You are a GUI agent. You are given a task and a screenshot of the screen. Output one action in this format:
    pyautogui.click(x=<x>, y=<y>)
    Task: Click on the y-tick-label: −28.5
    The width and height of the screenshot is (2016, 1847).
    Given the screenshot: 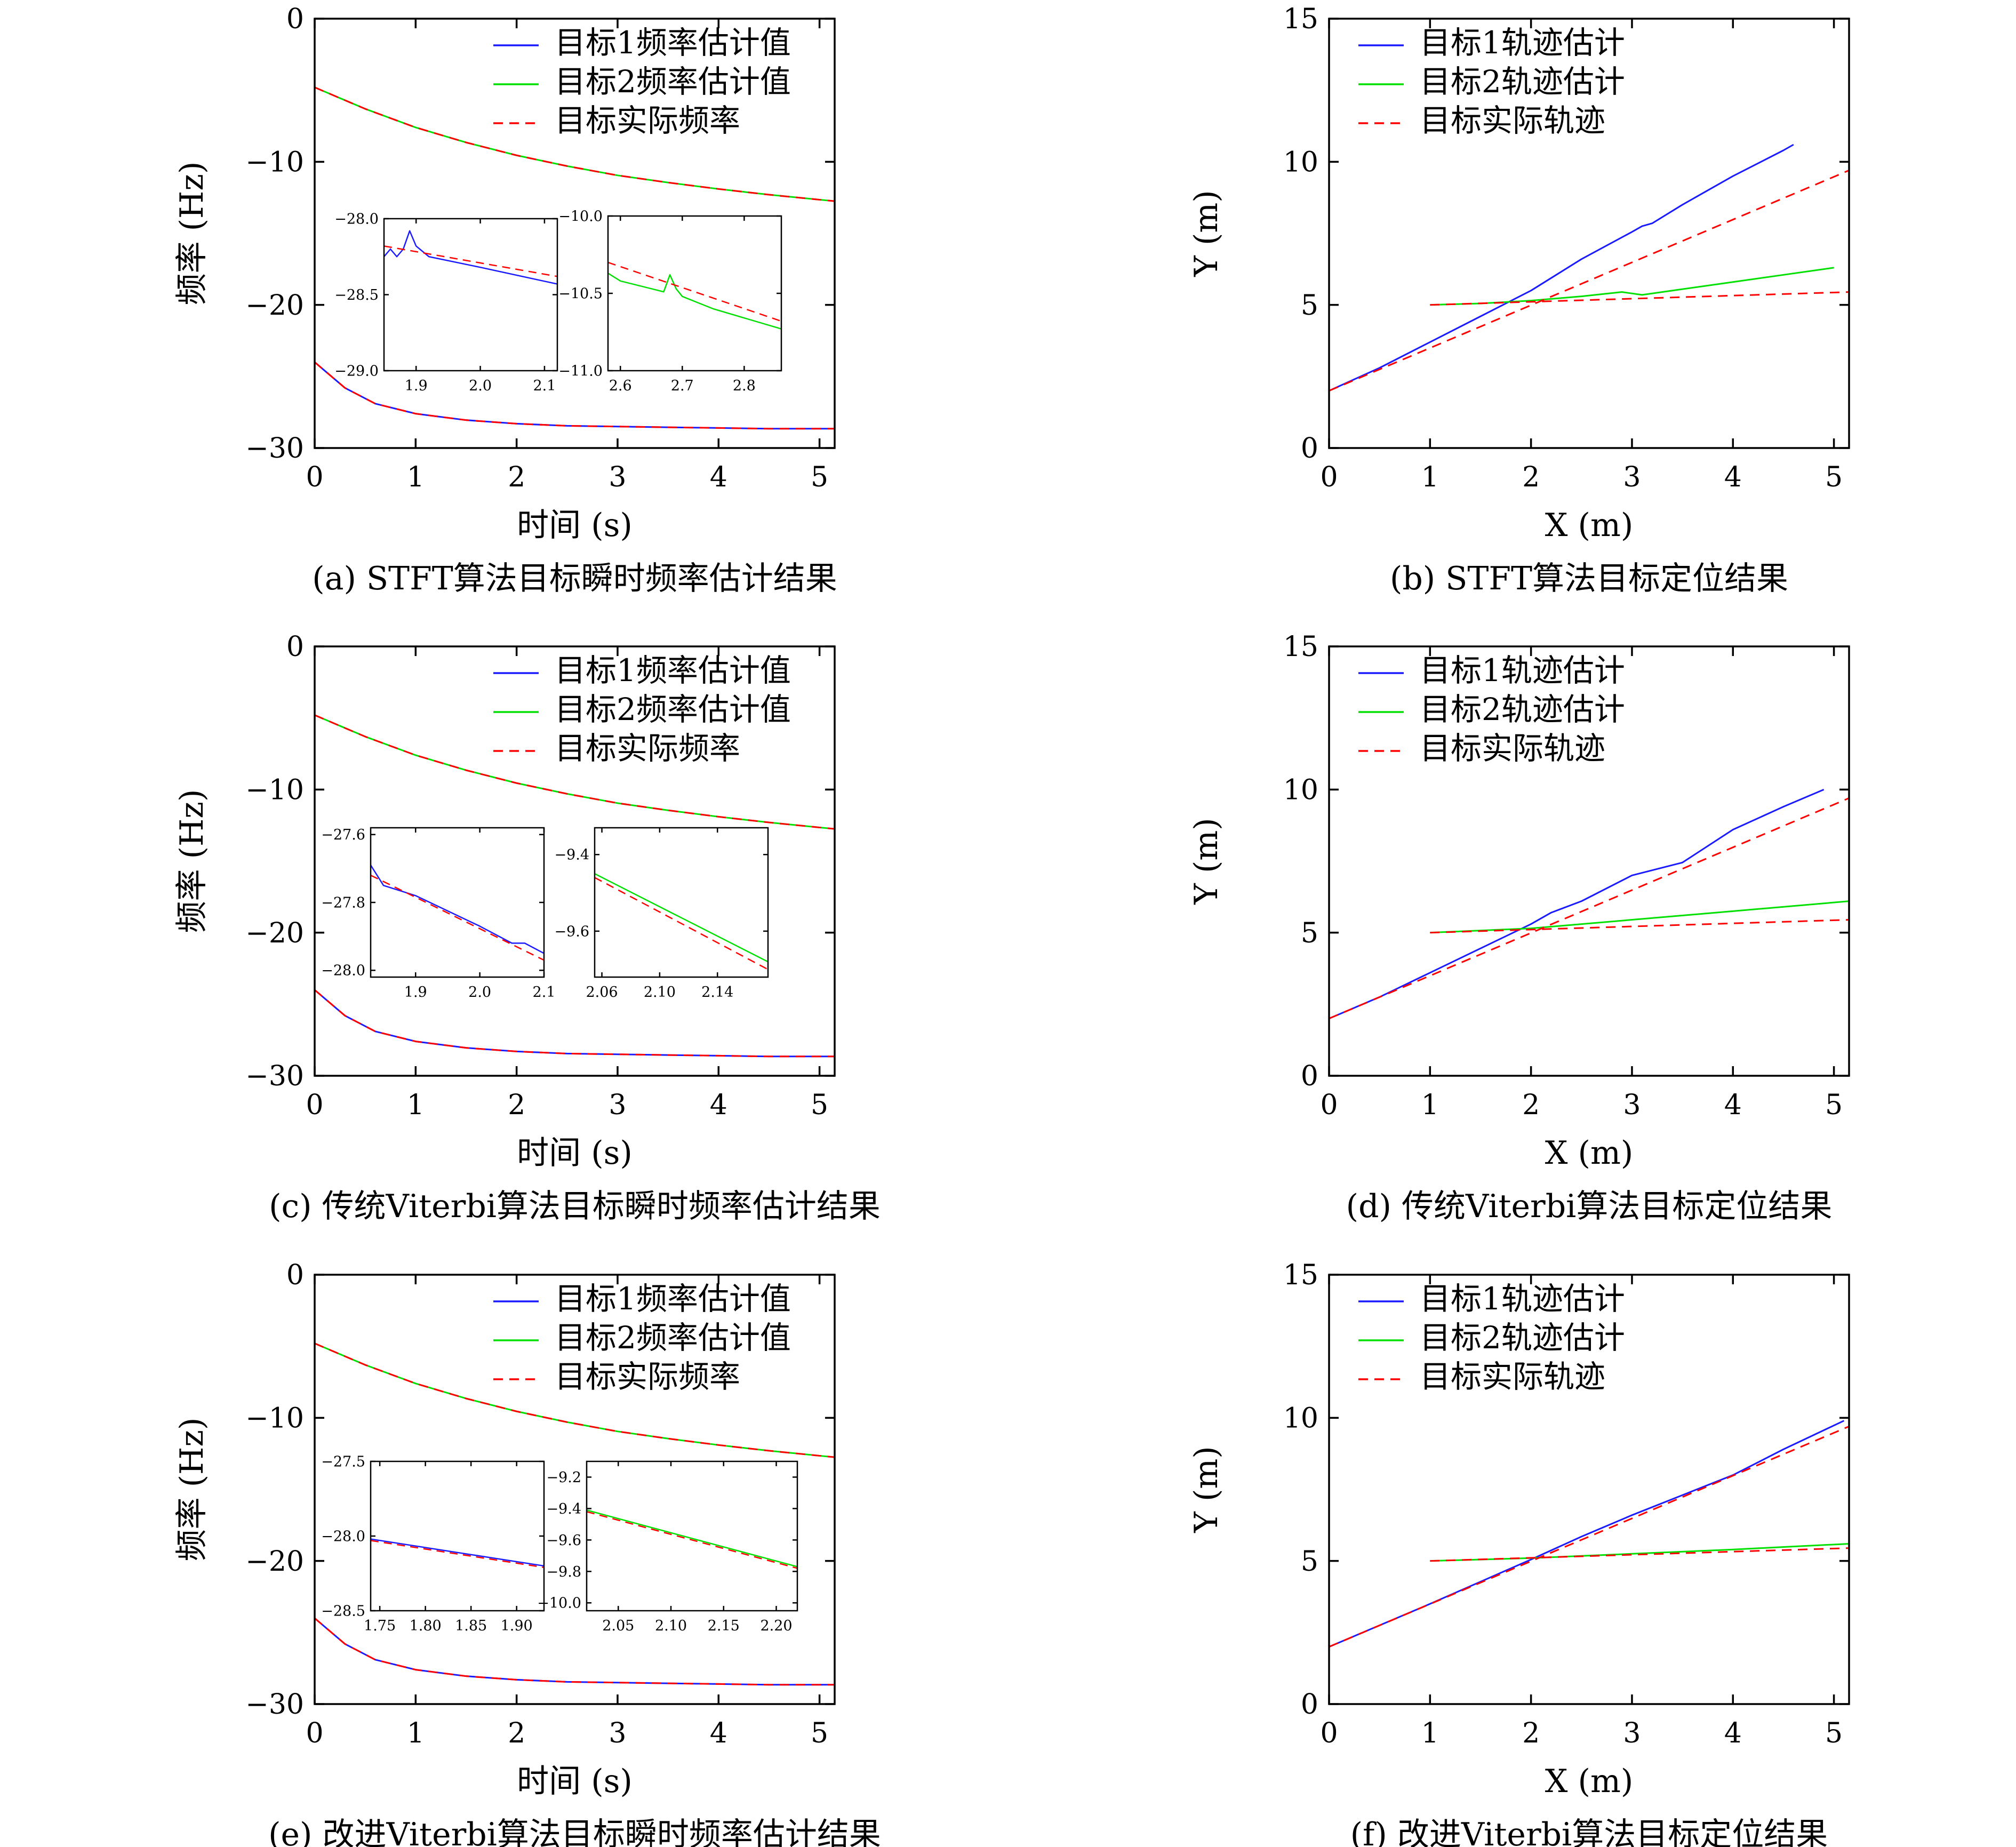 What is the action you would take?
    pyautogui.click(x=343, y=1611)
    